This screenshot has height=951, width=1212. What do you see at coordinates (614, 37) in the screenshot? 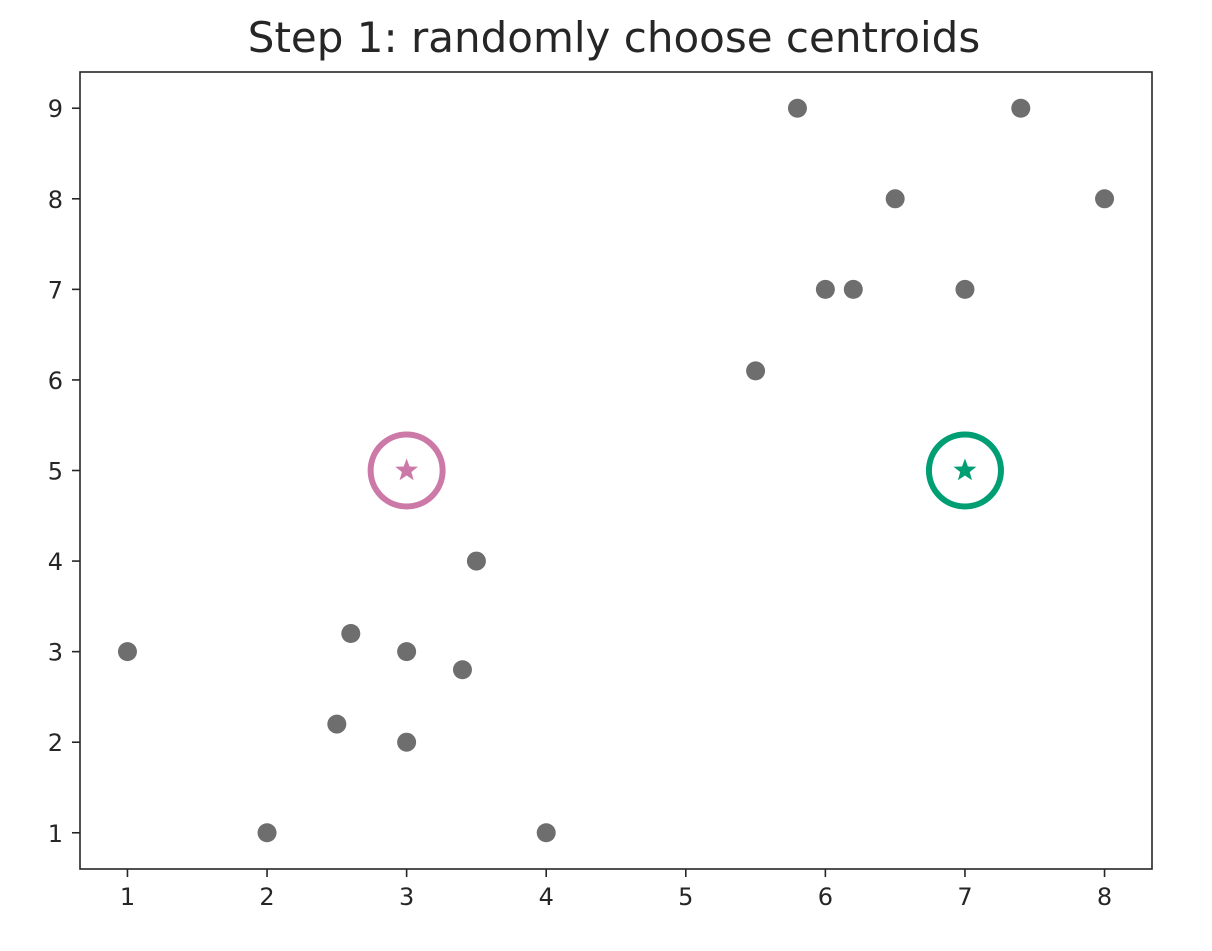
I see `chart-title: Step 1: randomly choose centroids` at bounding box center [614, 37].